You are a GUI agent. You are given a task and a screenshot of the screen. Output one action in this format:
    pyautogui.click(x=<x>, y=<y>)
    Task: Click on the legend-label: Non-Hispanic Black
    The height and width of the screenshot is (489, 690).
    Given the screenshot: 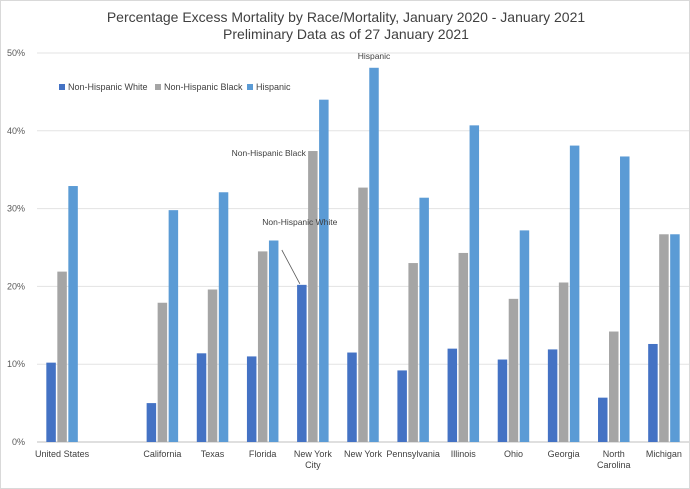 What is the action you would take?
    pyautogui.click(x=203, y=87)
    